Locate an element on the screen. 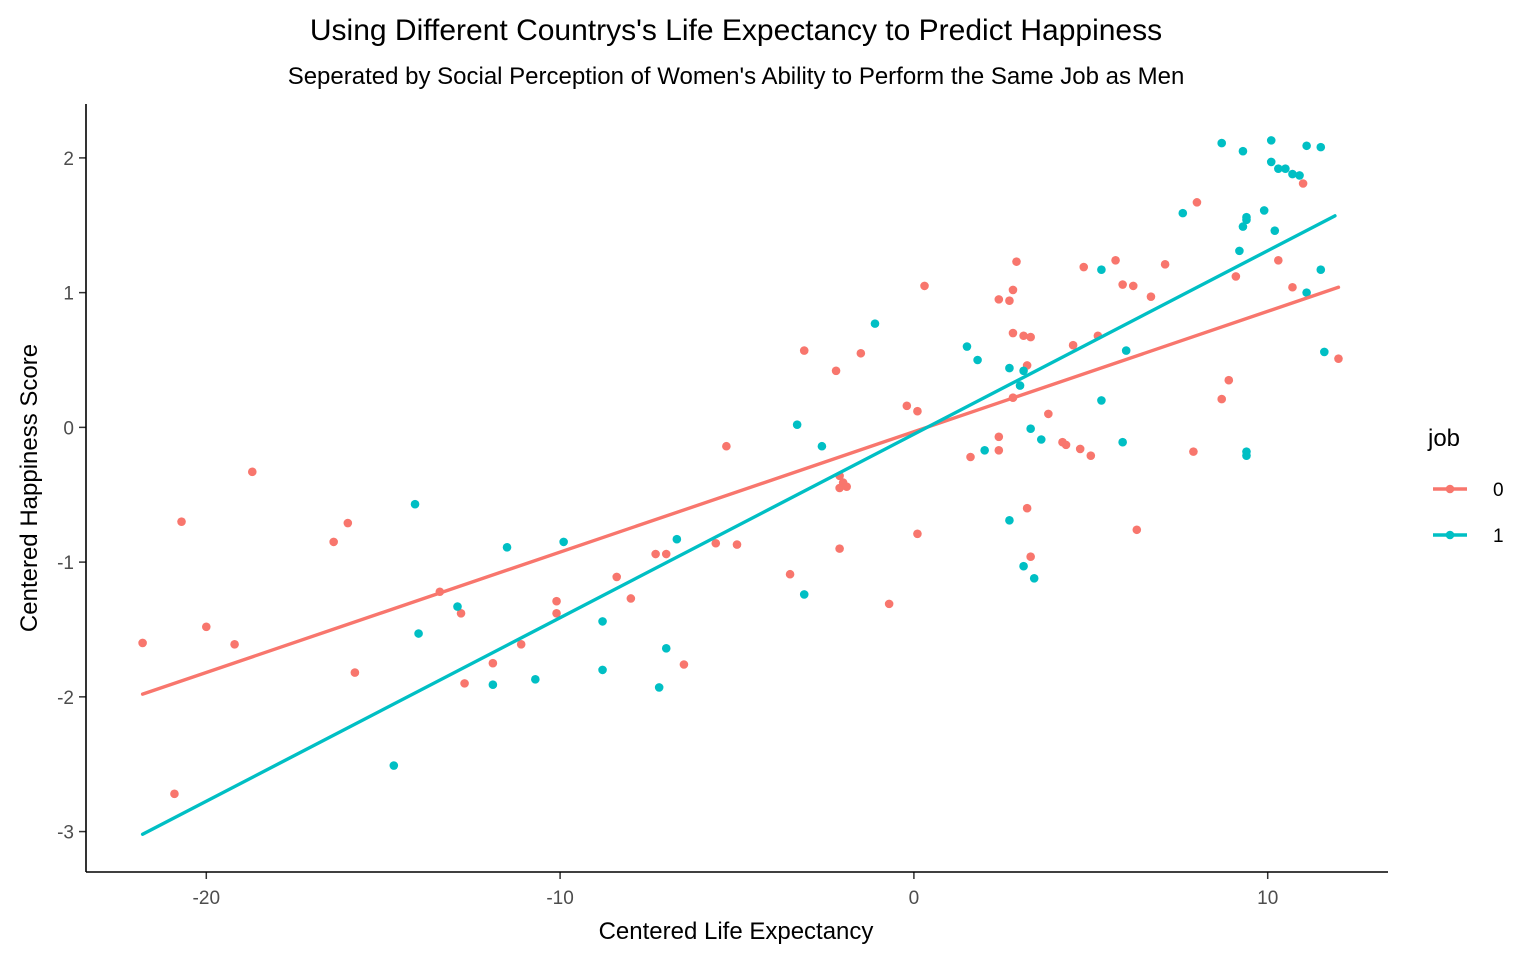  legend-label: 1 is located at coordinates (1498, 536).